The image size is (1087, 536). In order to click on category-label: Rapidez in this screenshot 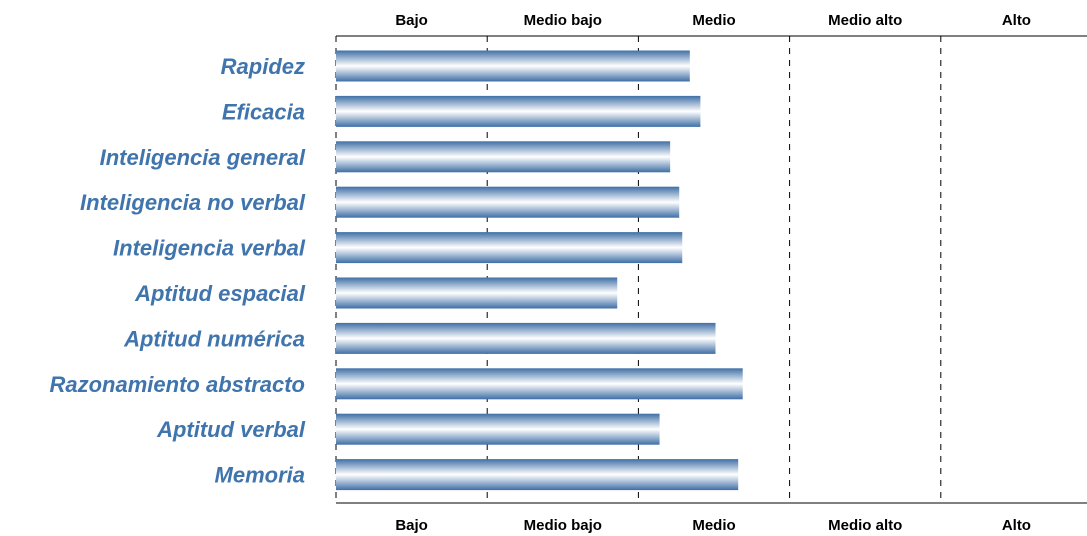, I will do `click(263, 66)`.